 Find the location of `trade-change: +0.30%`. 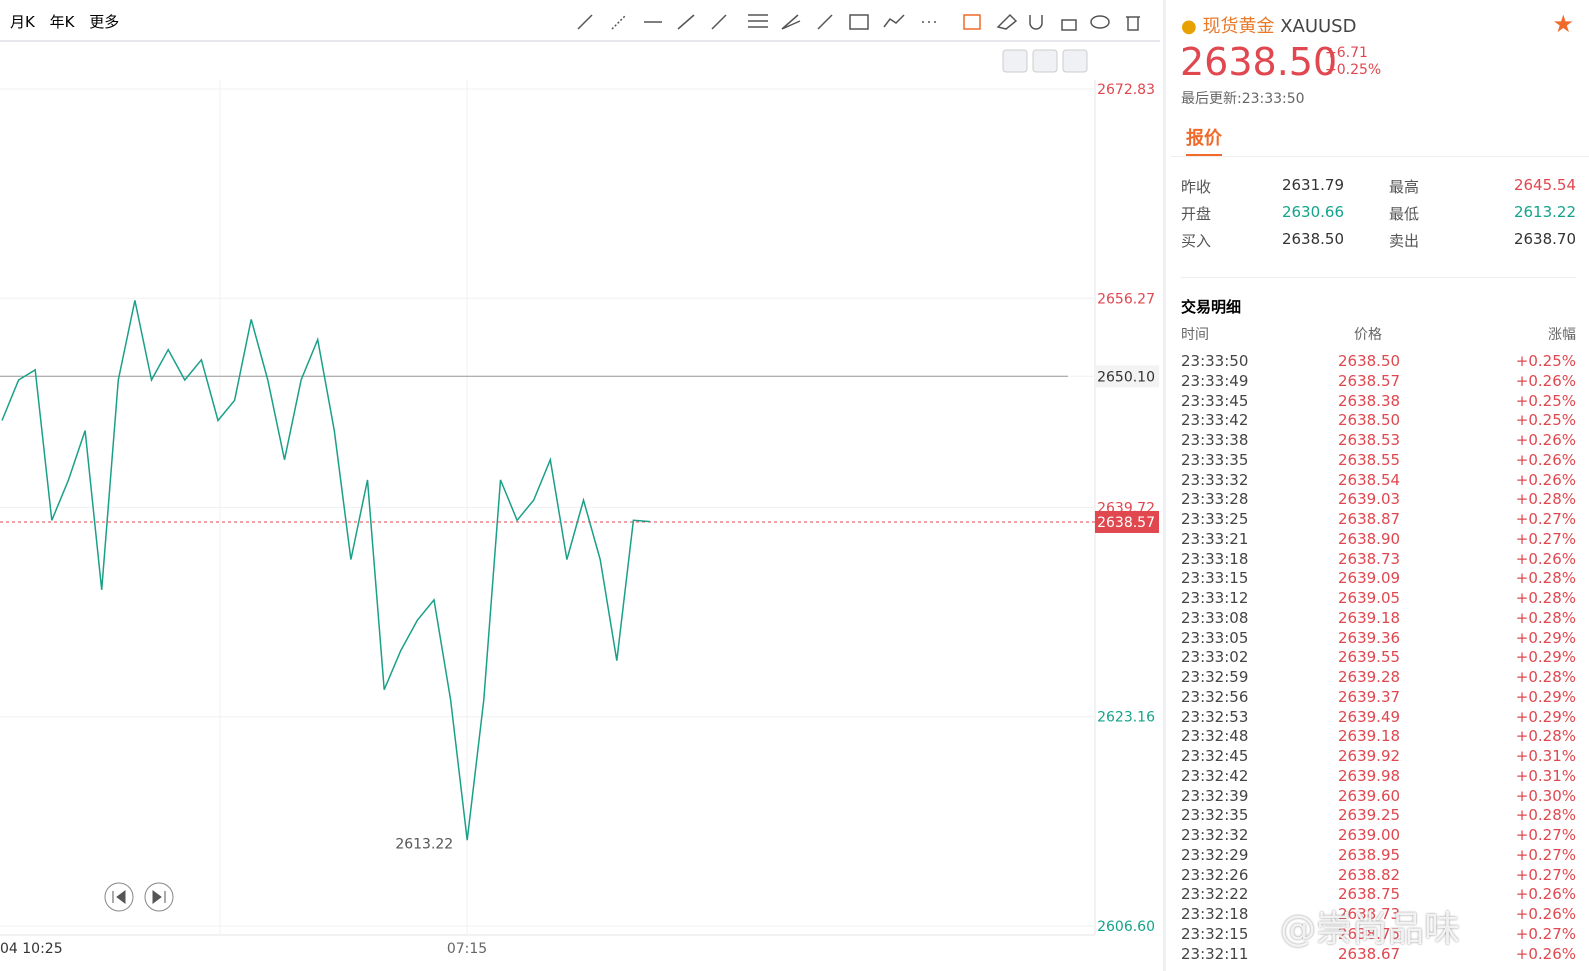

trade-change: +0.30% is located at coordinates (1545, 795).